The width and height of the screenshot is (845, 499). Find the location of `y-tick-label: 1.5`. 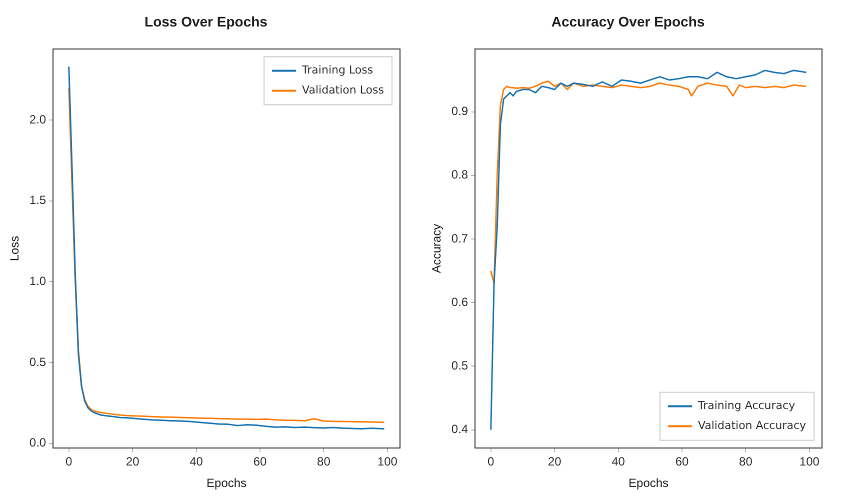

y-tick-label: 1.5 is located at coordinates (37, 200).